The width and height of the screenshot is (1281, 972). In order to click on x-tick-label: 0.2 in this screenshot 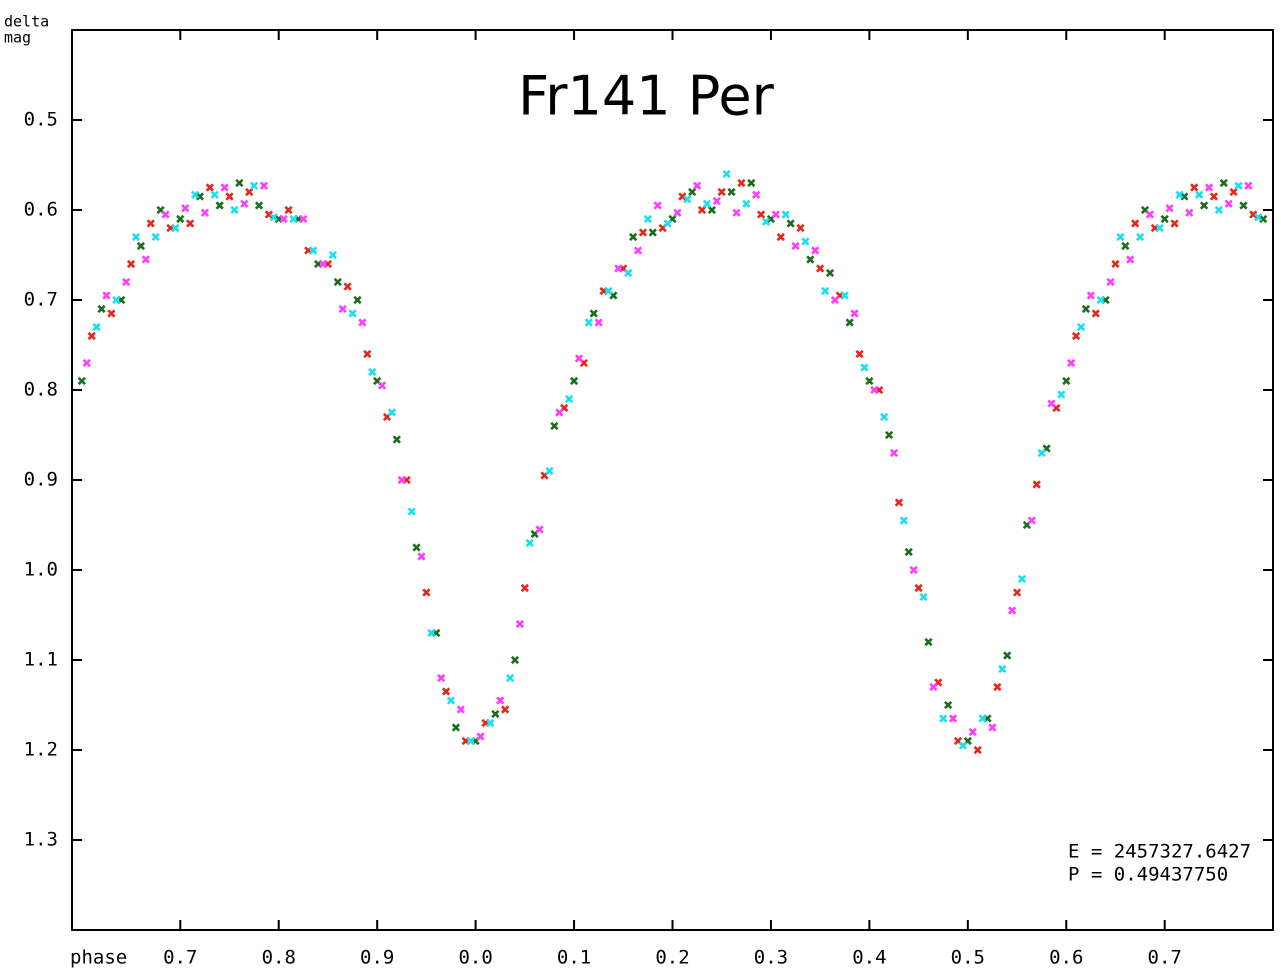, I will do `click(672, 958)`.